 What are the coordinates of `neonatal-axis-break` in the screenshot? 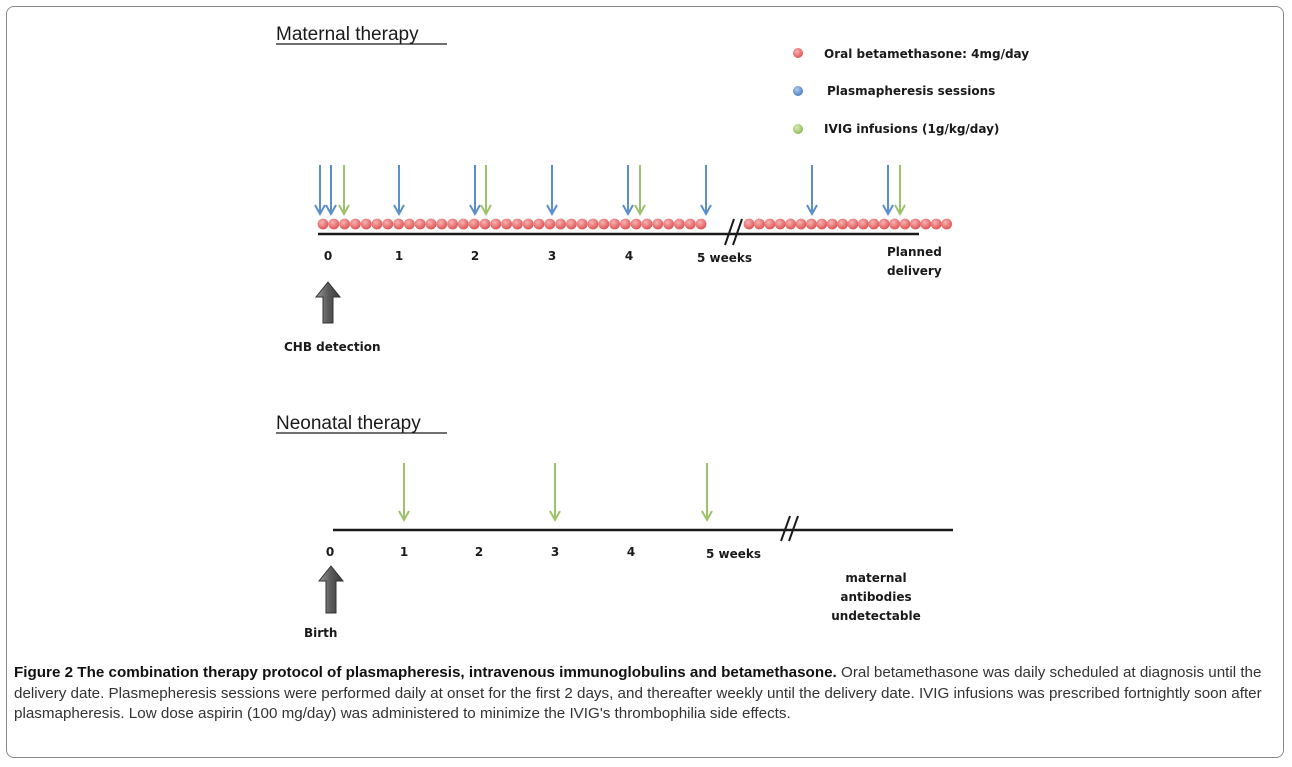 It's located at (789, 528).